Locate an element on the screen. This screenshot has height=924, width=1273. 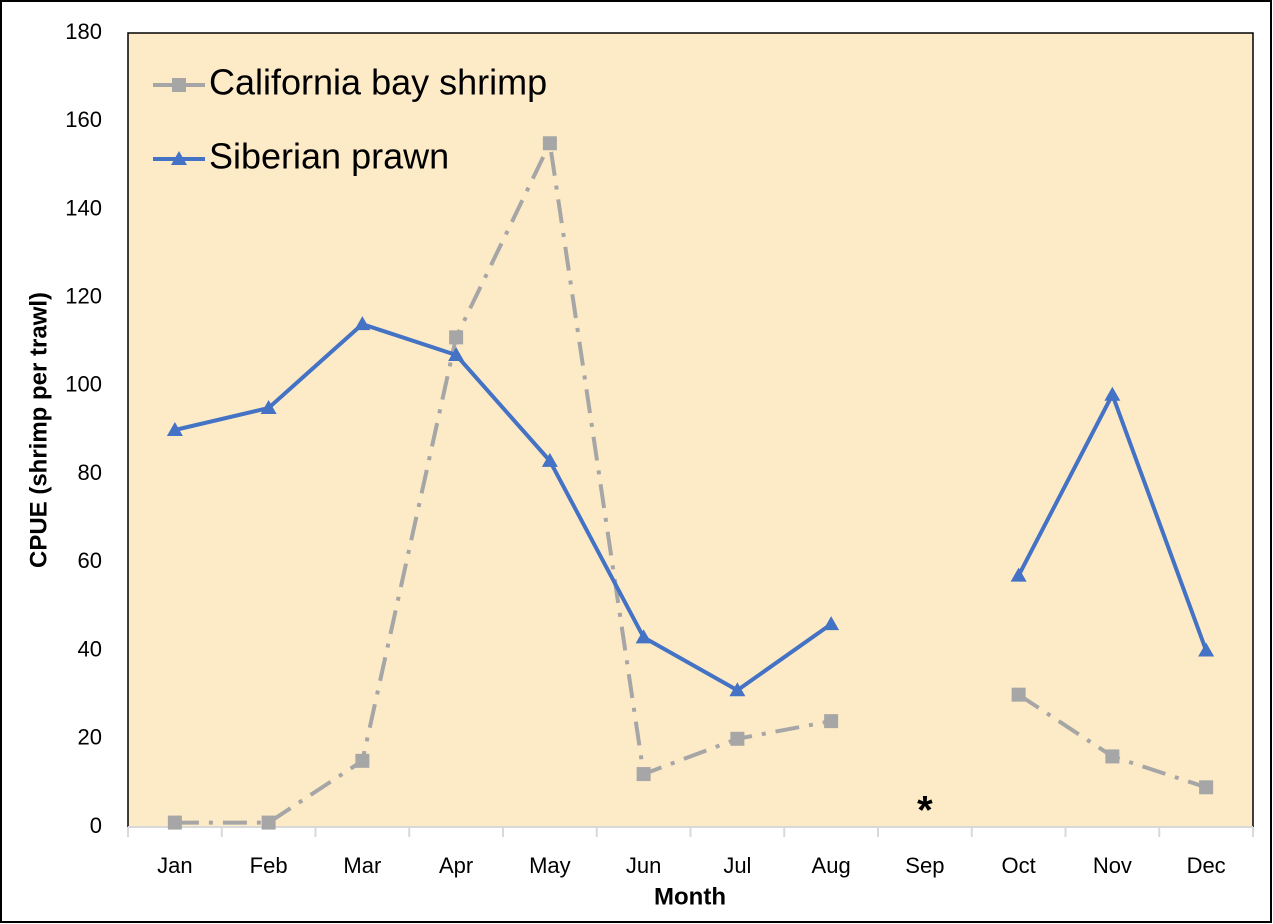
y-tick-label: 180 is located at coordinates (83, 31).